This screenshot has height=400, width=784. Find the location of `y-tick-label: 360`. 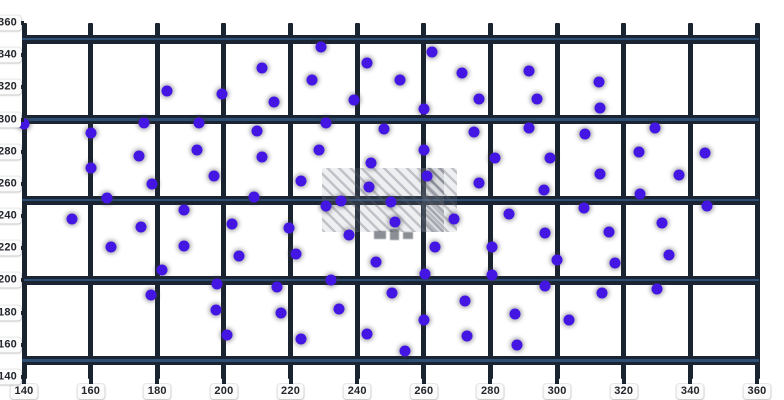

y-tick-label: 360 is located at coordinates (10, 23).